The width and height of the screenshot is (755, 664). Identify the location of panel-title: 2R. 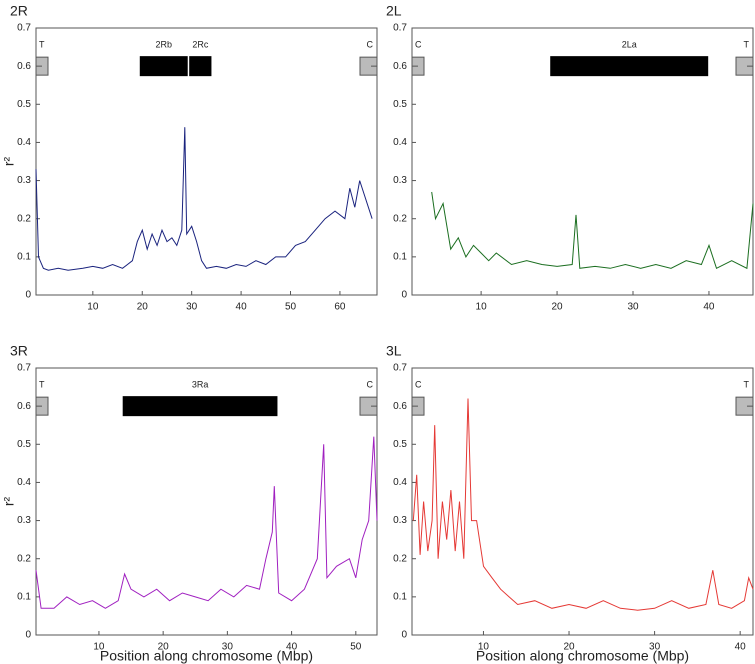
(19, 11).